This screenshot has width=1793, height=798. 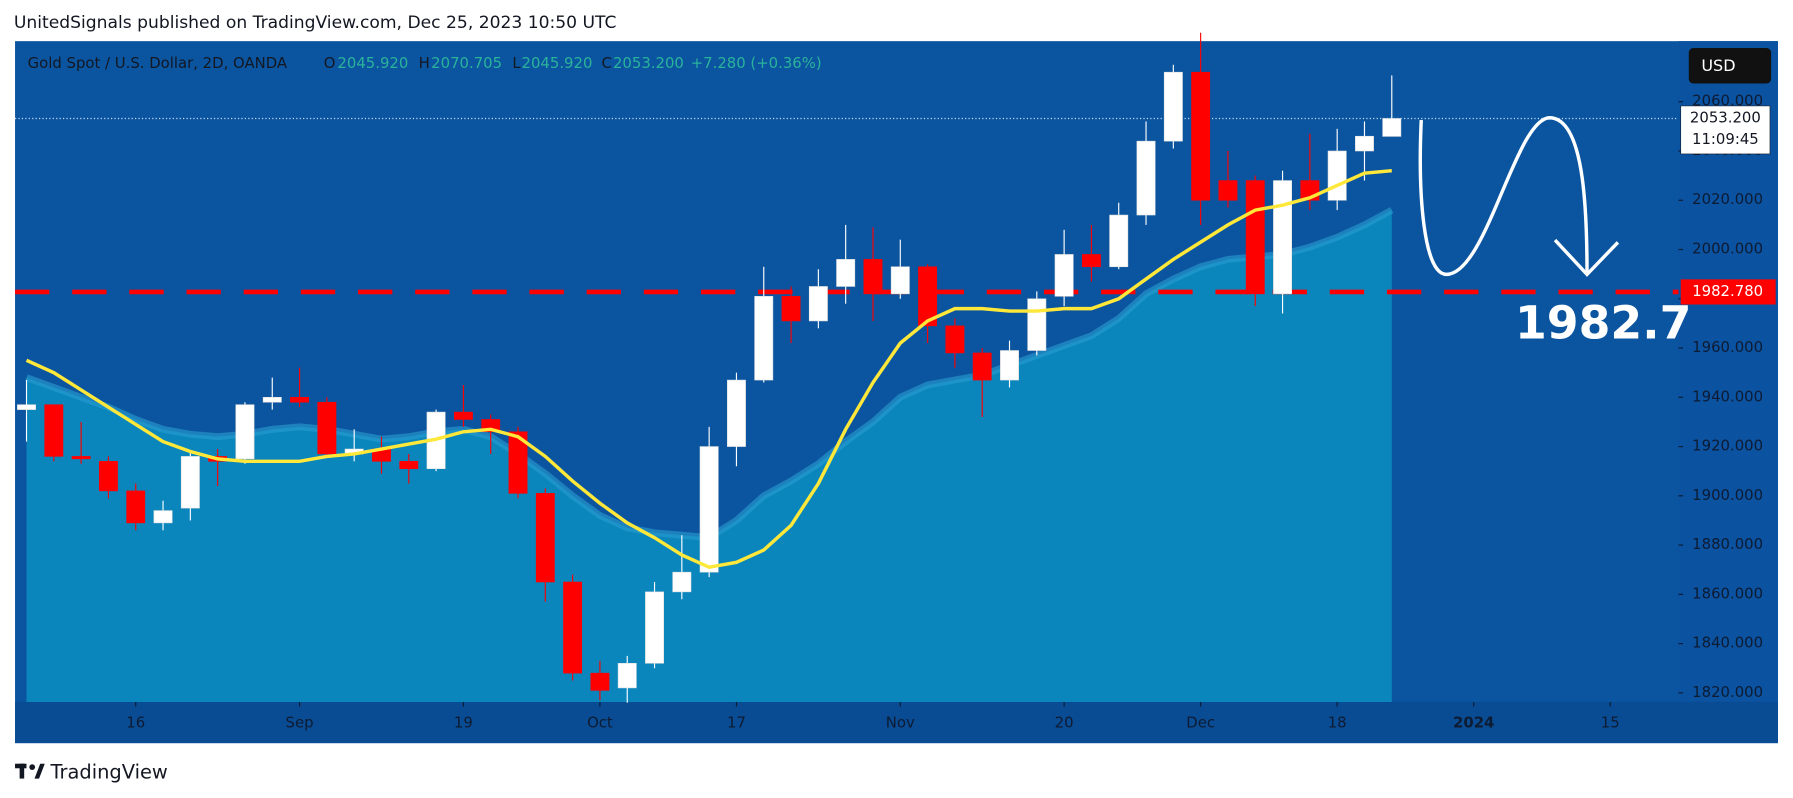 What do you see at coordinates (1718, 65) in the screenshot?
I see `currency-label: USD` at bounding box center [1718, 65].